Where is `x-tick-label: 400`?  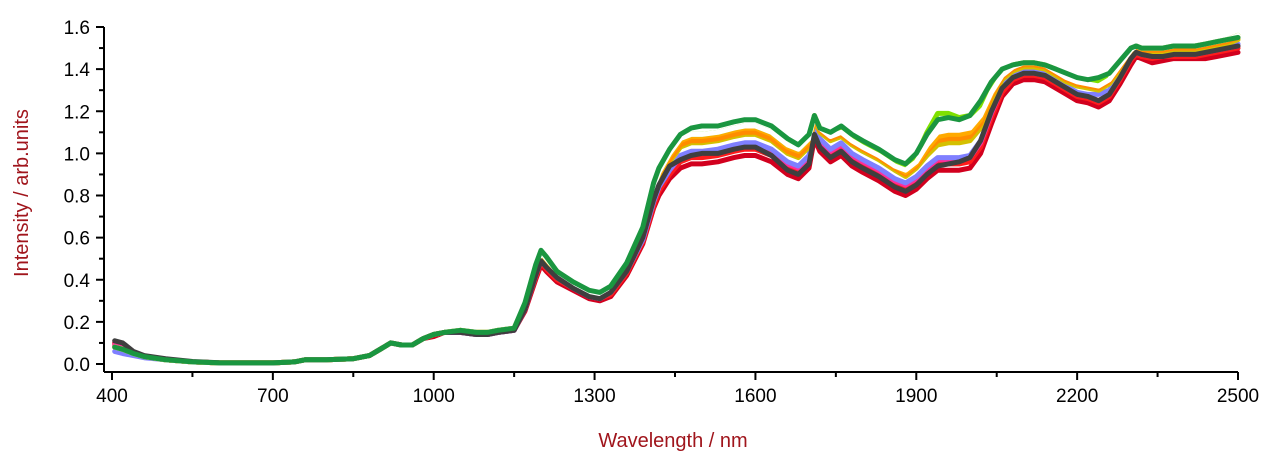
x-tick-label: 400 is located at coordinates (112, 396).